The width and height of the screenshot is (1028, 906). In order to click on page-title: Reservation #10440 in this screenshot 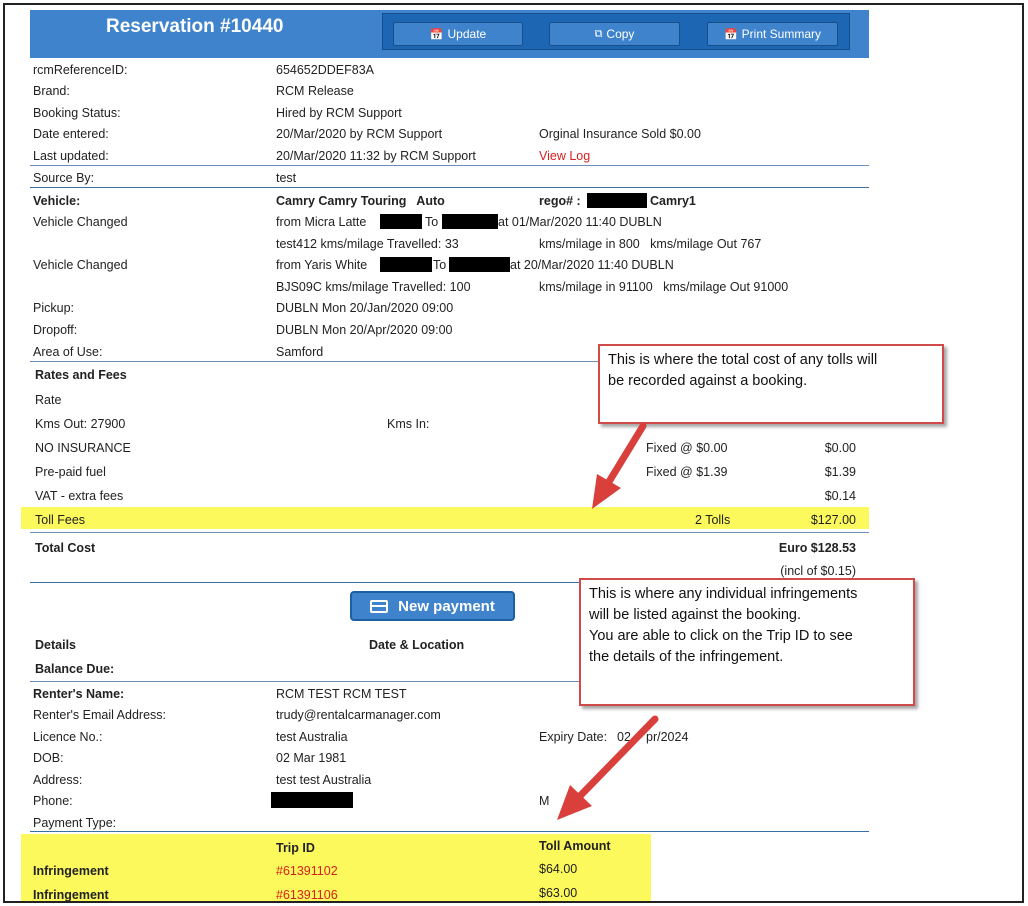, I will do `click(195, 26)`.